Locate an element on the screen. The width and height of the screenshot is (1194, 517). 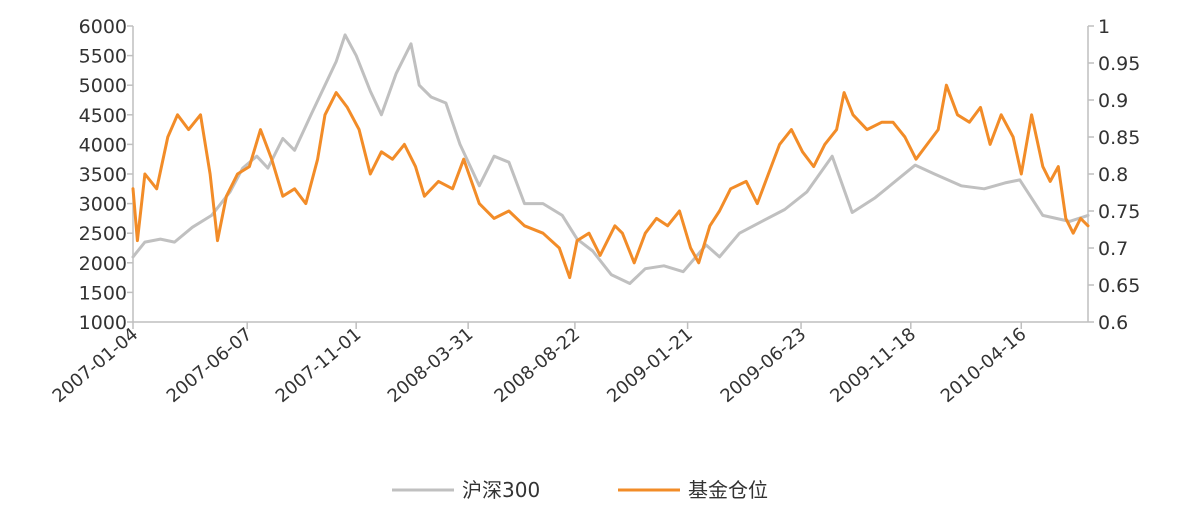
y-left-tick-label: 3500 is located at coordinates (103, 175).